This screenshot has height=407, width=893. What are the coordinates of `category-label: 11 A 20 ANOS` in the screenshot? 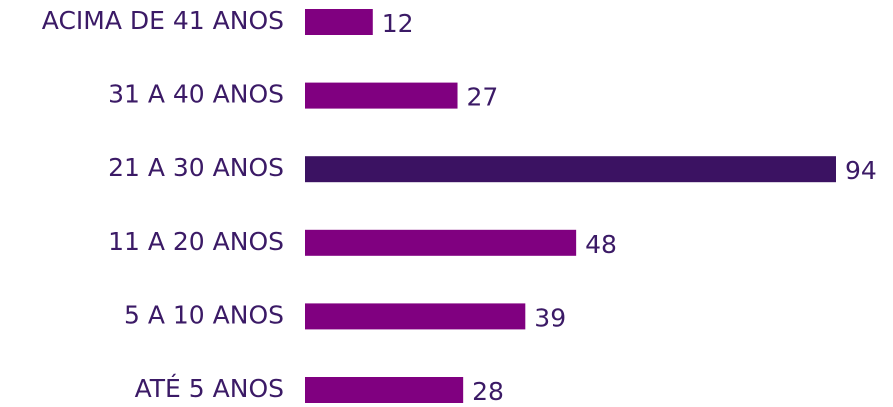 It's located at (196, 241).